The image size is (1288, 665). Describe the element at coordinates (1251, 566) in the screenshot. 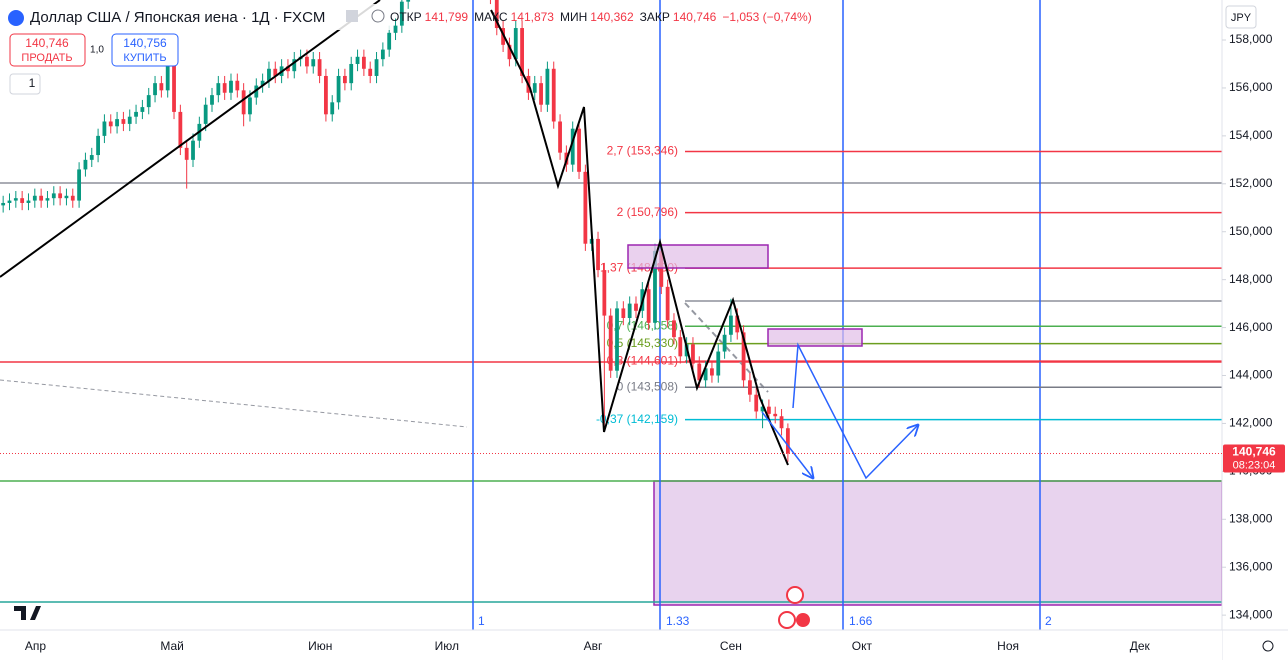

I see `y-tick-label: 136,000` at that location.